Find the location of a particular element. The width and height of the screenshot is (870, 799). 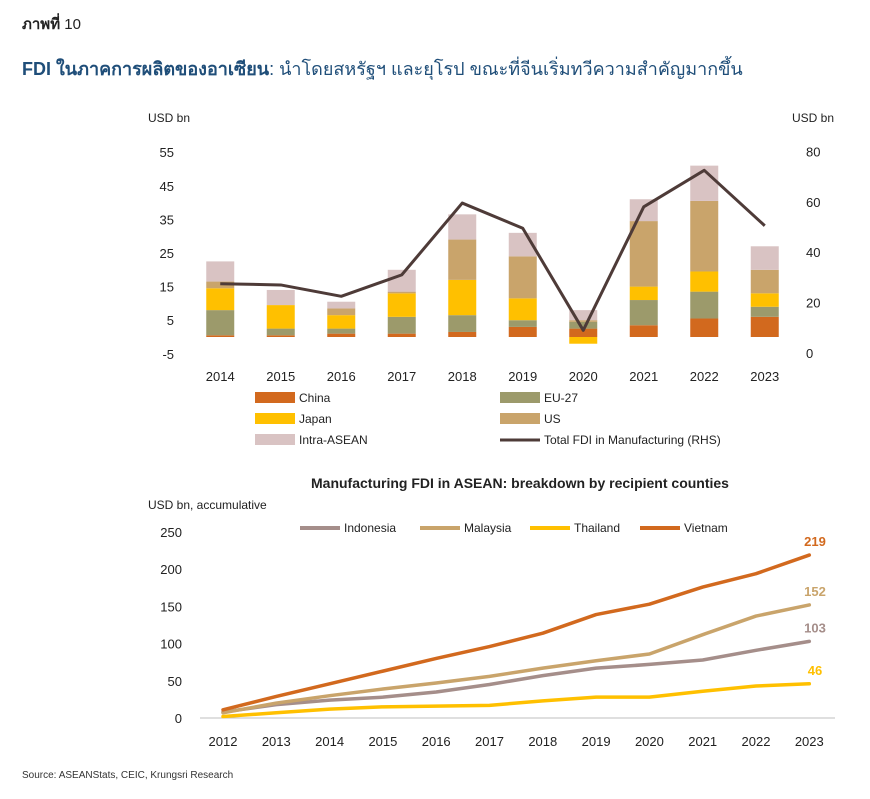

y-tick: 50 is located at coordinates (175, 681).